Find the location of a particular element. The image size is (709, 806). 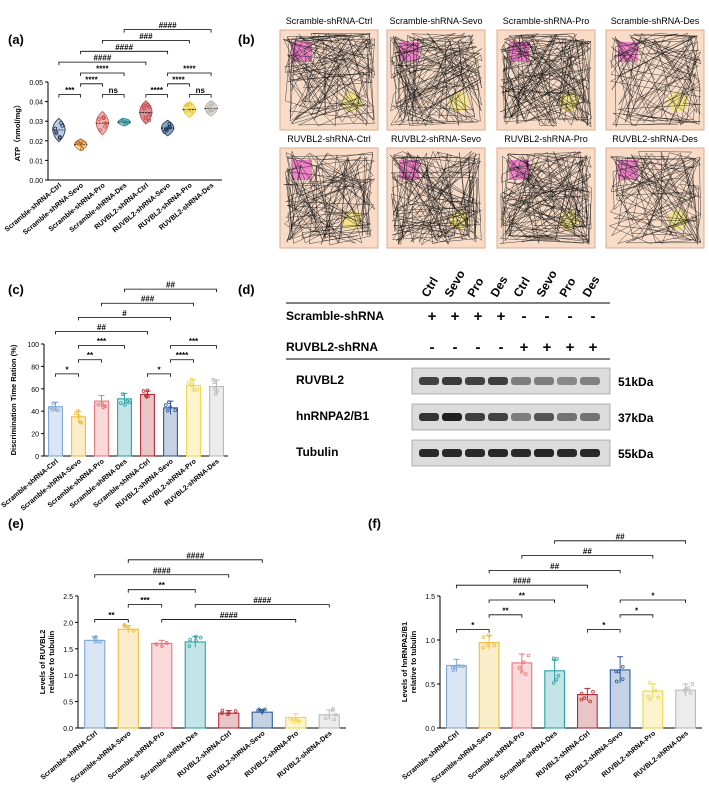

y-tick-label: 0.03 is located at coordinates (36, 122).